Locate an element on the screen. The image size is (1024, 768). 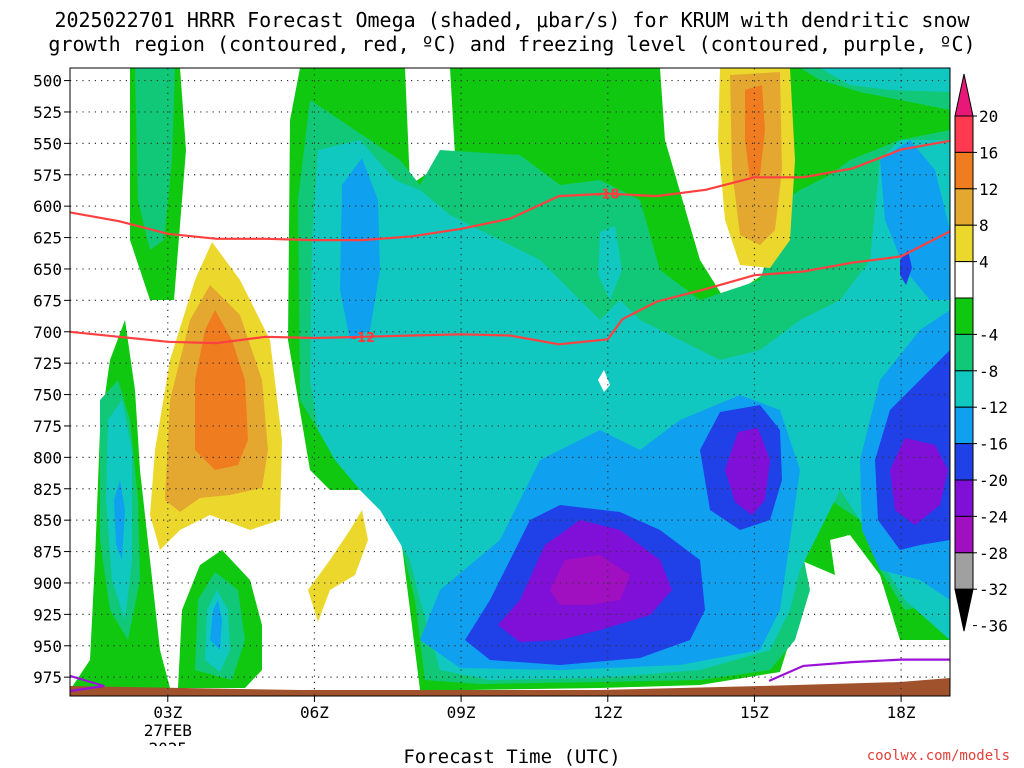
ground is located at coordinates (510, 687).